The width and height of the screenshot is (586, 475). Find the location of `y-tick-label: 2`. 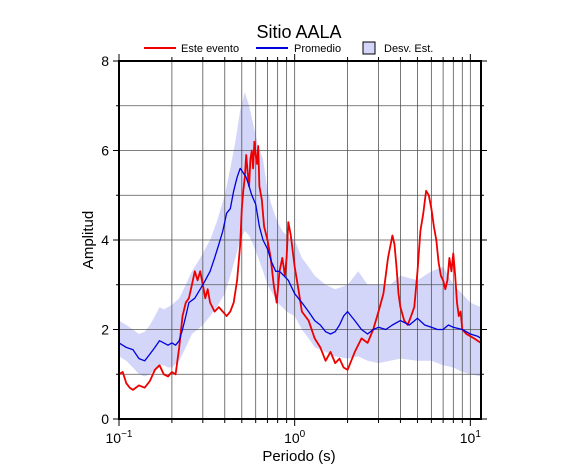

y-tick-label: 2 is located at coordinates (105, 330).